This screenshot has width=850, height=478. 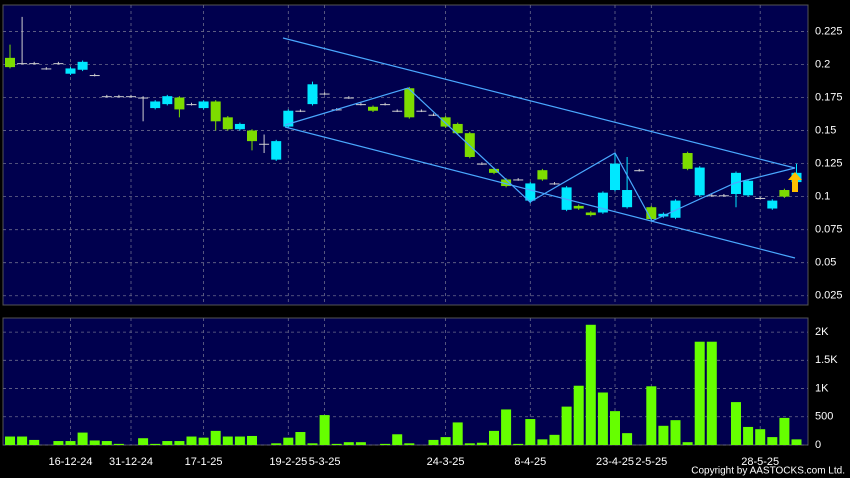 What do you see at coordinates (822, 197) in the screenshot?
I see `y-tick-label: 0.1` at bounding box center [822, 197].